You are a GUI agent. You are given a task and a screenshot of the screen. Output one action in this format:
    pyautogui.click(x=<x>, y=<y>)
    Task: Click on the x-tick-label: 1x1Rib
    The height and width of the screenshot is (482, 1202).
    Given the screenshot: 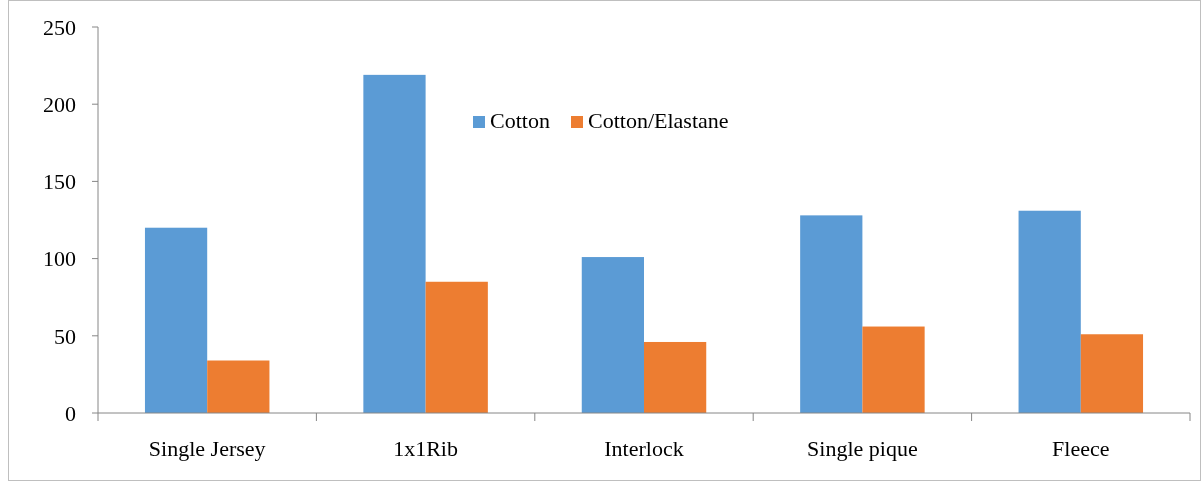 What is the action you would take?
    pyautogui.click(x=425, y=448)
    